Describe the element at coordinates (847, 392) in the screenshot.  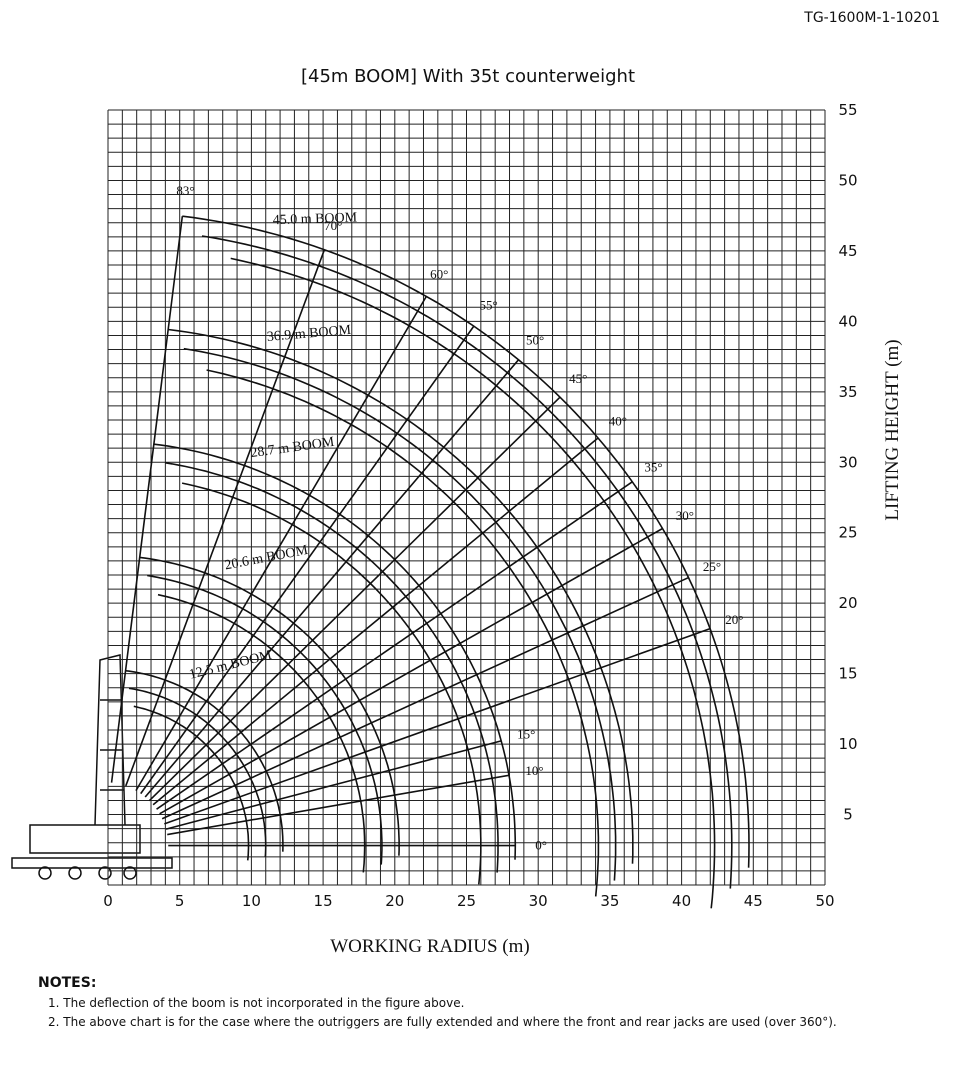
I see `y-tick-label: 35` at that location.